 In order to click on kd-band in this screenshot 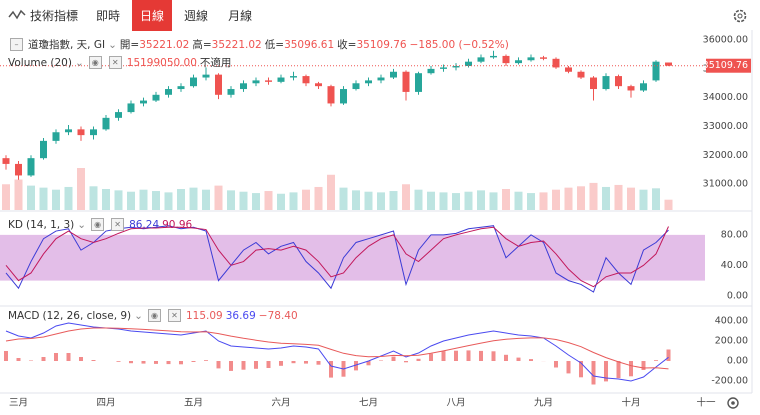, I will do `click(352, 257)`.